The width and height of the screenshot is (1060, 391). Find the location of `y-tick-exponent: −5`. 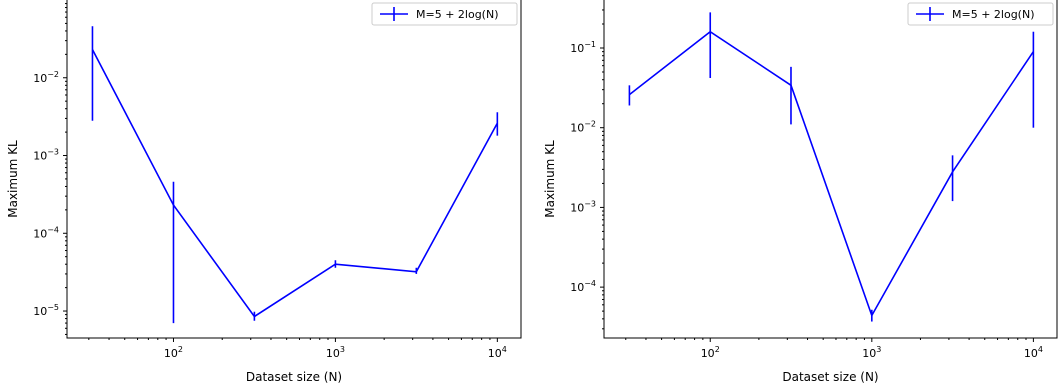

y-tick-exponent: −5 is located at coordinates (53, 307).